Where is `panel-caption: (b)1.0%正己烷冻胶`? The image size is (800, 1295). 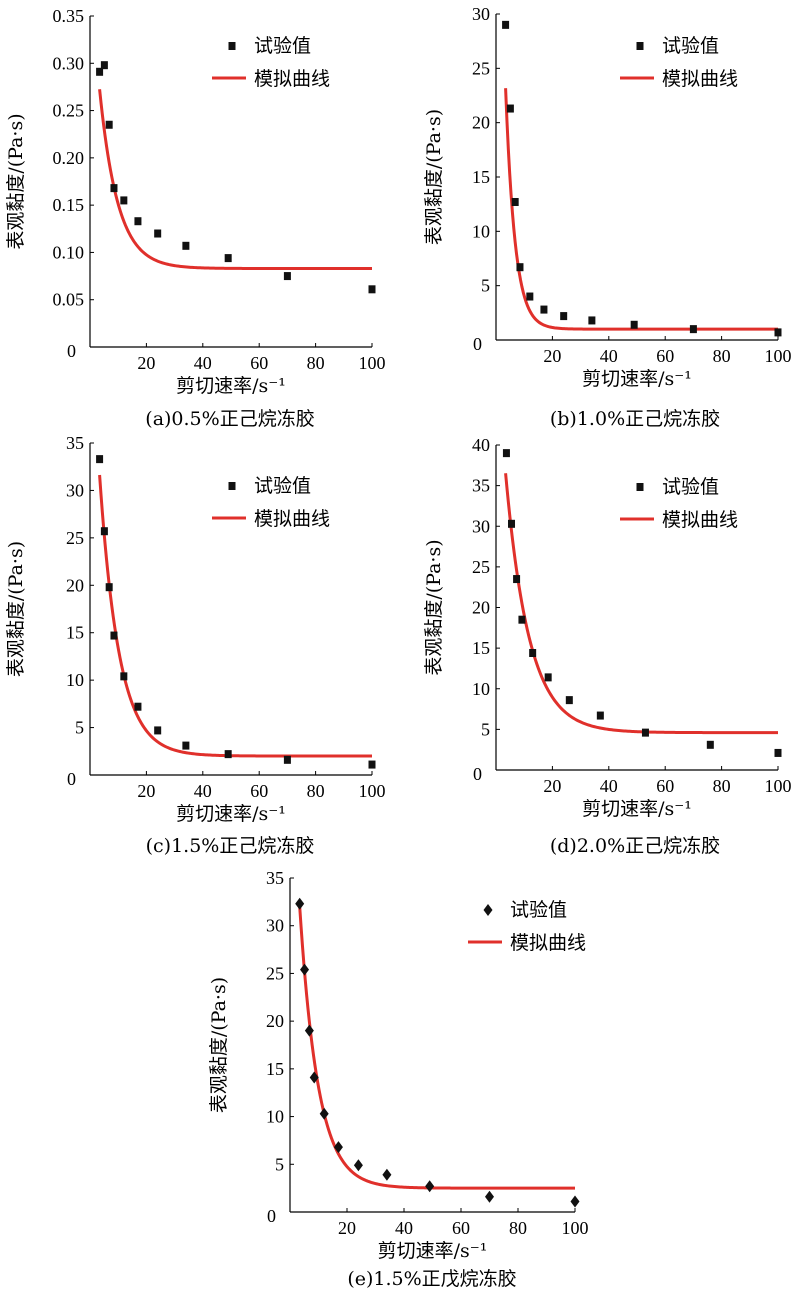
panel-caption: (b)1.0%正己烷冻胶 is located at coordinates (635, 419).